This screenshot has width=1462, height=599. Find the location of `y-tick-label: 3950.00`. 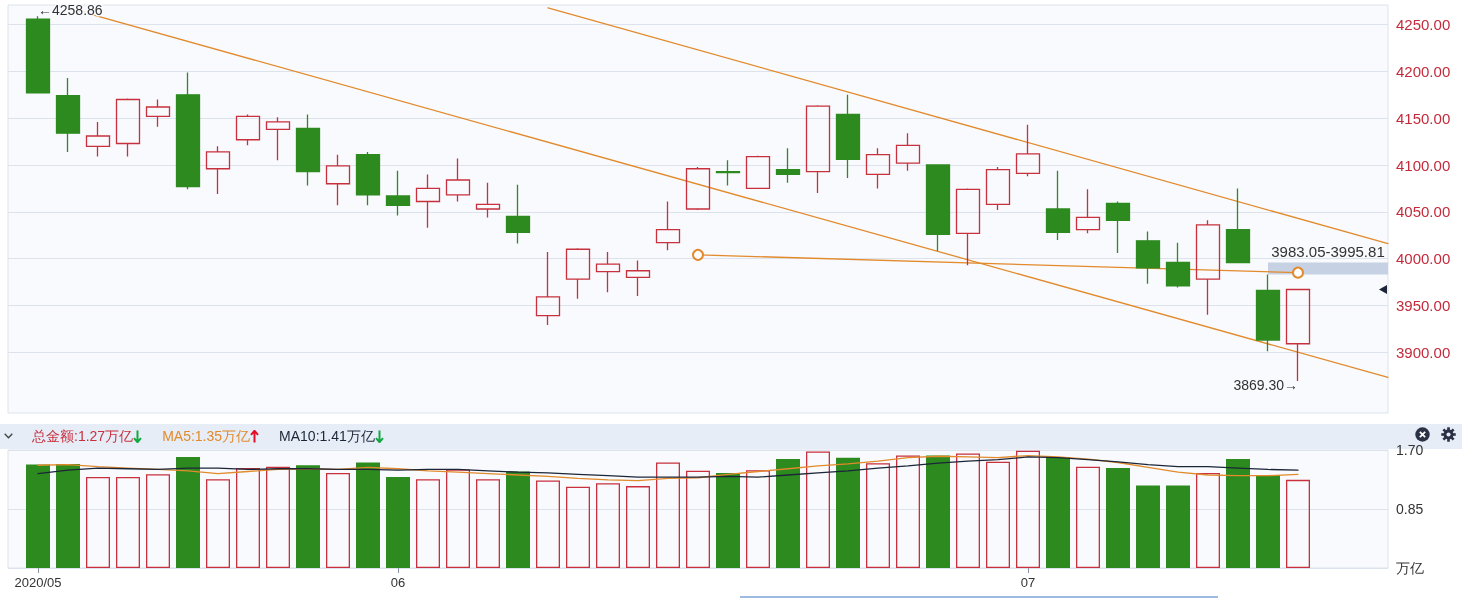

y-tick-label: 3950.00 is located at coordinates (1423, 305).